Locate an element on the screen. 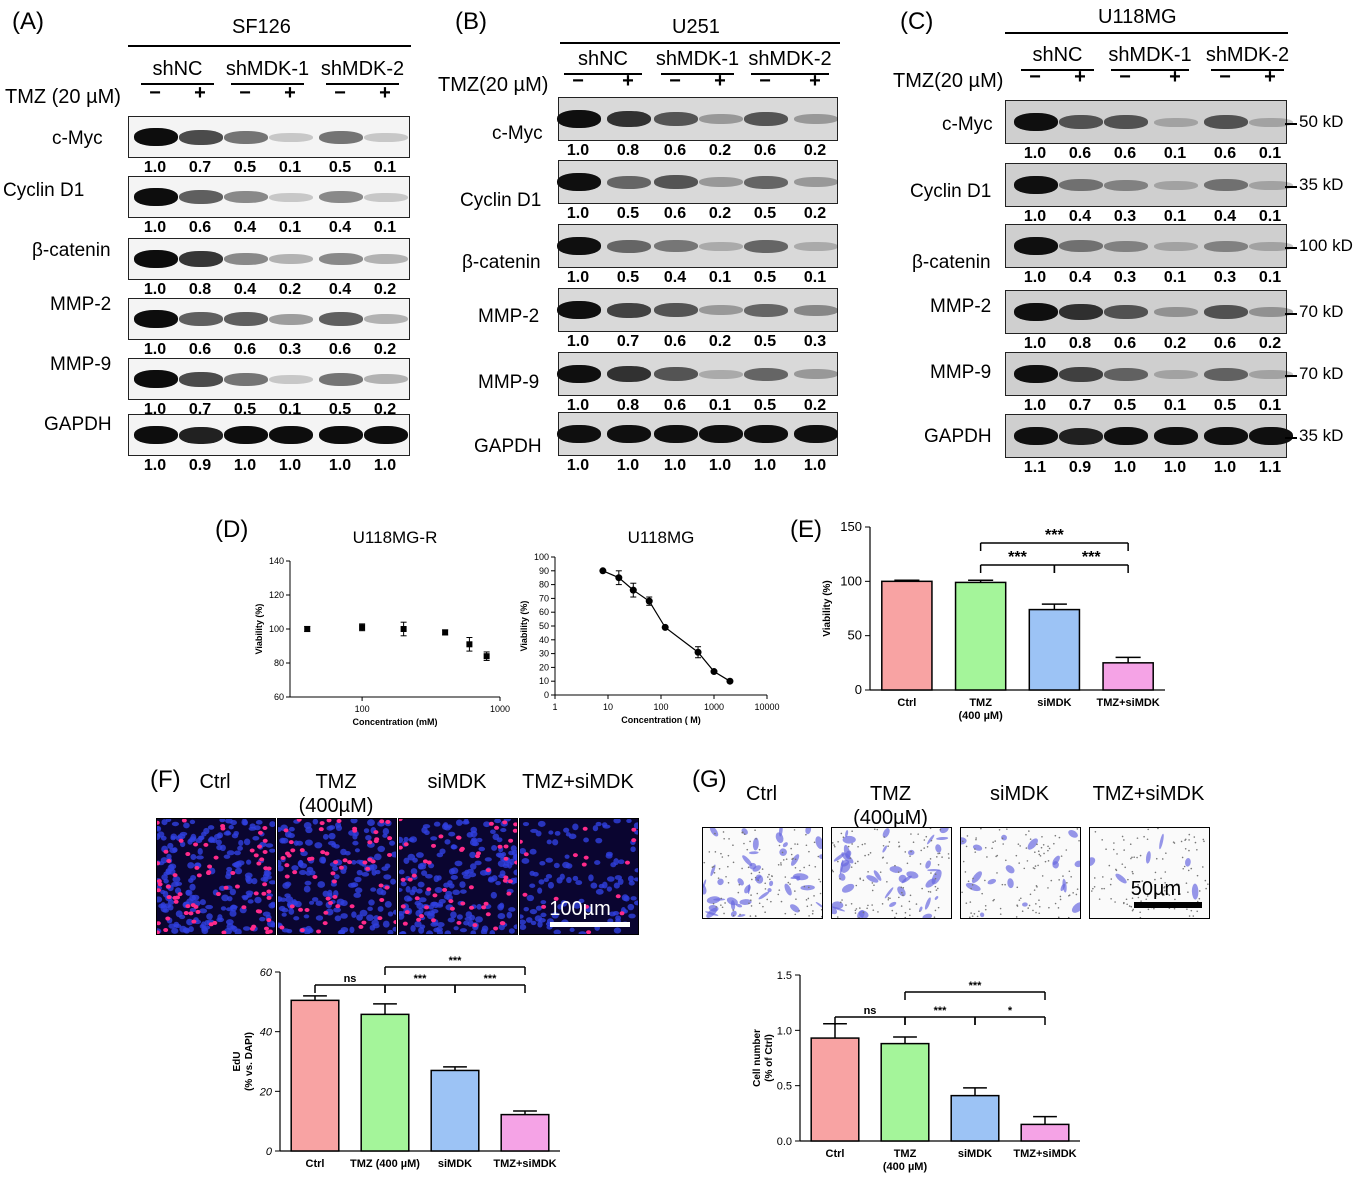  band-intensity: 0.5 is located at coordinates (765, 277).